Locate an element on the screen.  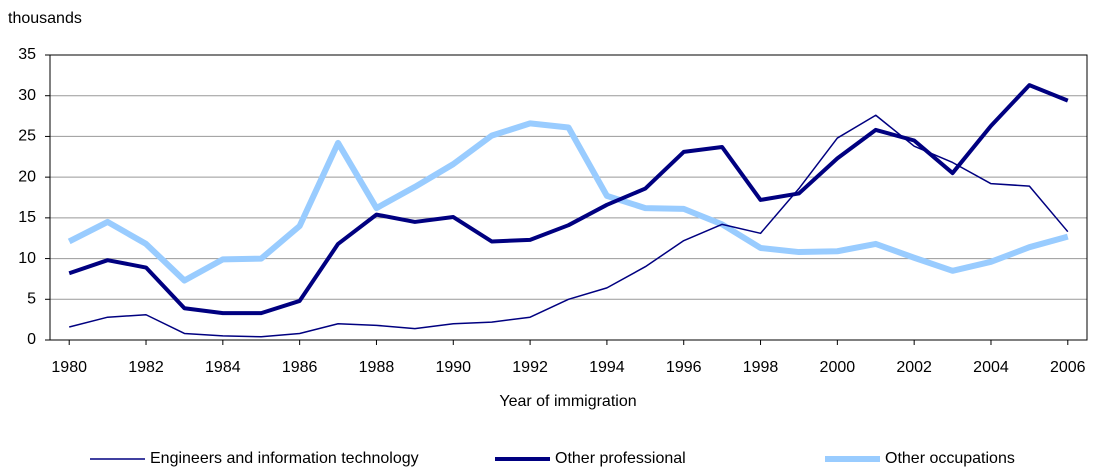
y-tick-label: 10 is located at coordinates (27, 258).